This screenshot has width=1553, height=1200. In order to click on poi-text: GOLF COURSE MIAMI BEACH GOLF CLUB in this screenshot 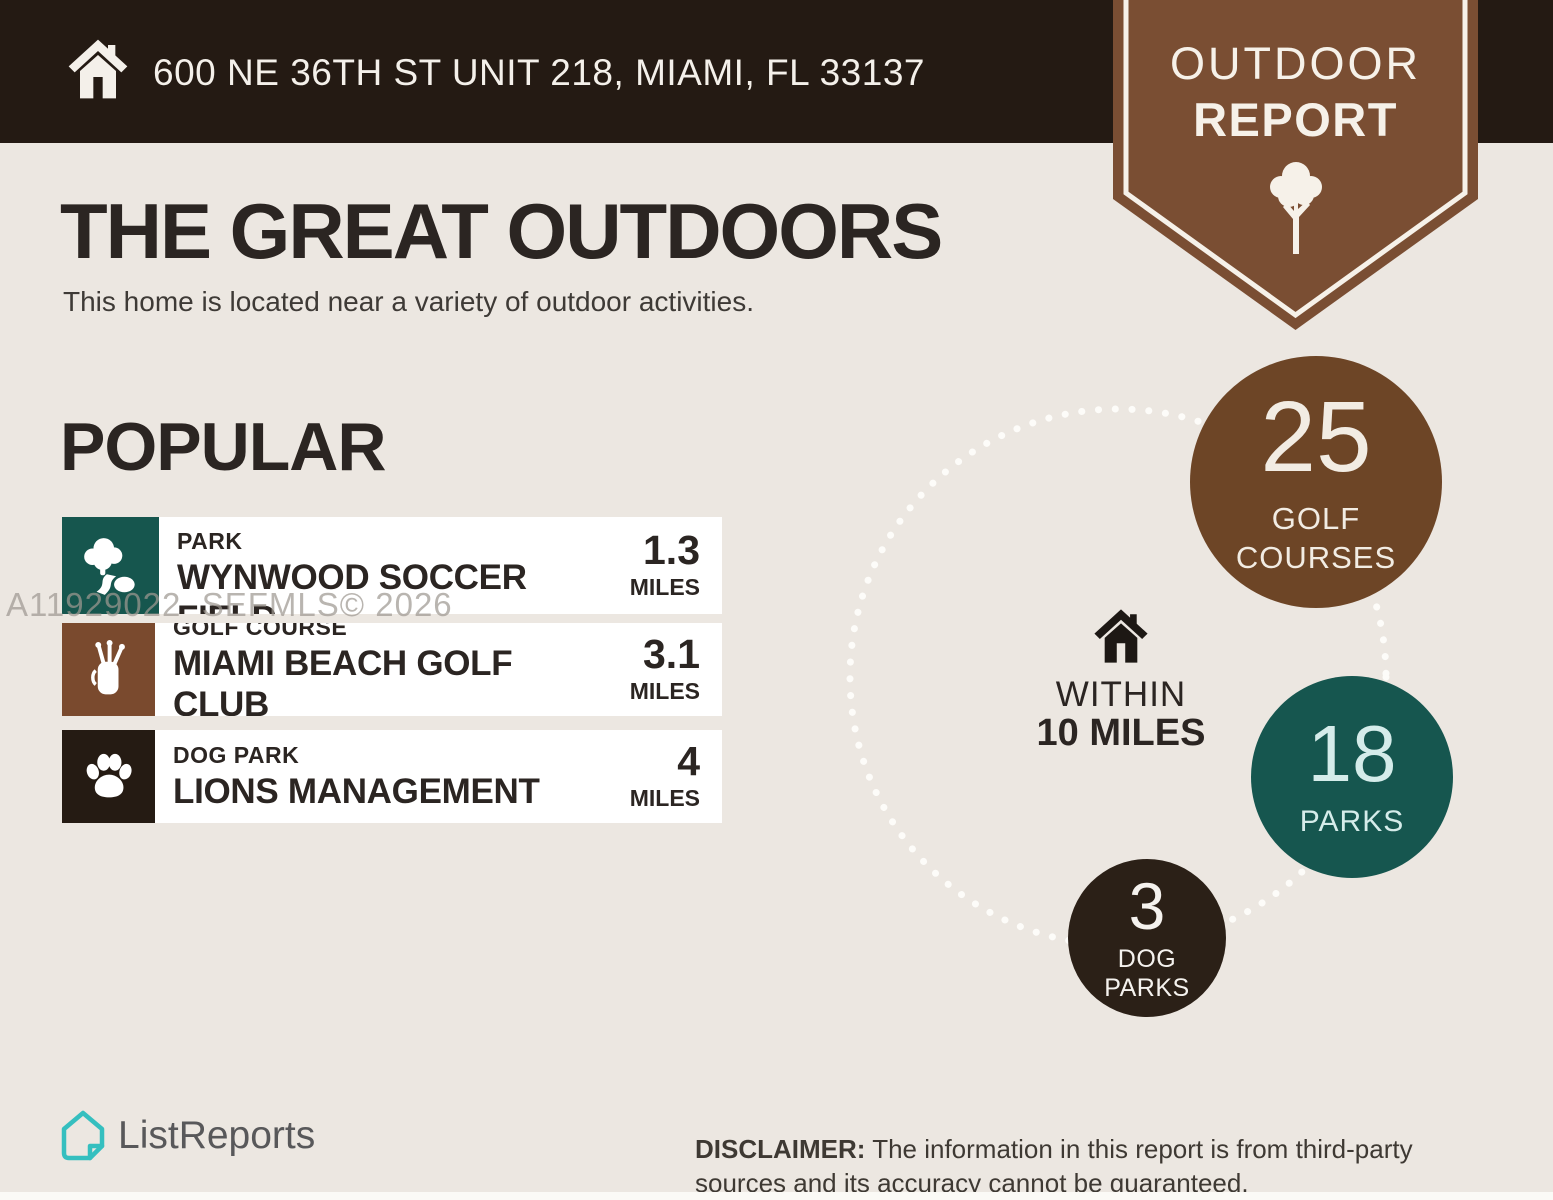, I will do `click(372, 669)`.